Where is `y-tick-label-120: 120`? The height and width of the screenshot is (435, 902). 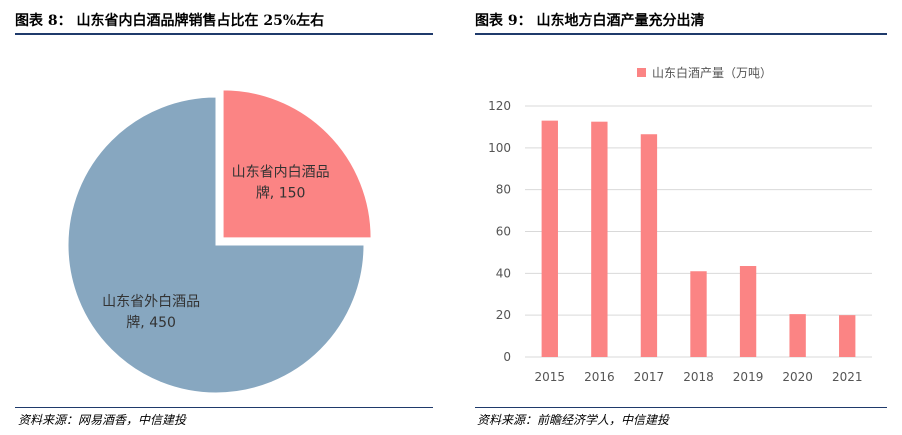
y-tick-label-120: 120 is located at coordinates (499, 106).